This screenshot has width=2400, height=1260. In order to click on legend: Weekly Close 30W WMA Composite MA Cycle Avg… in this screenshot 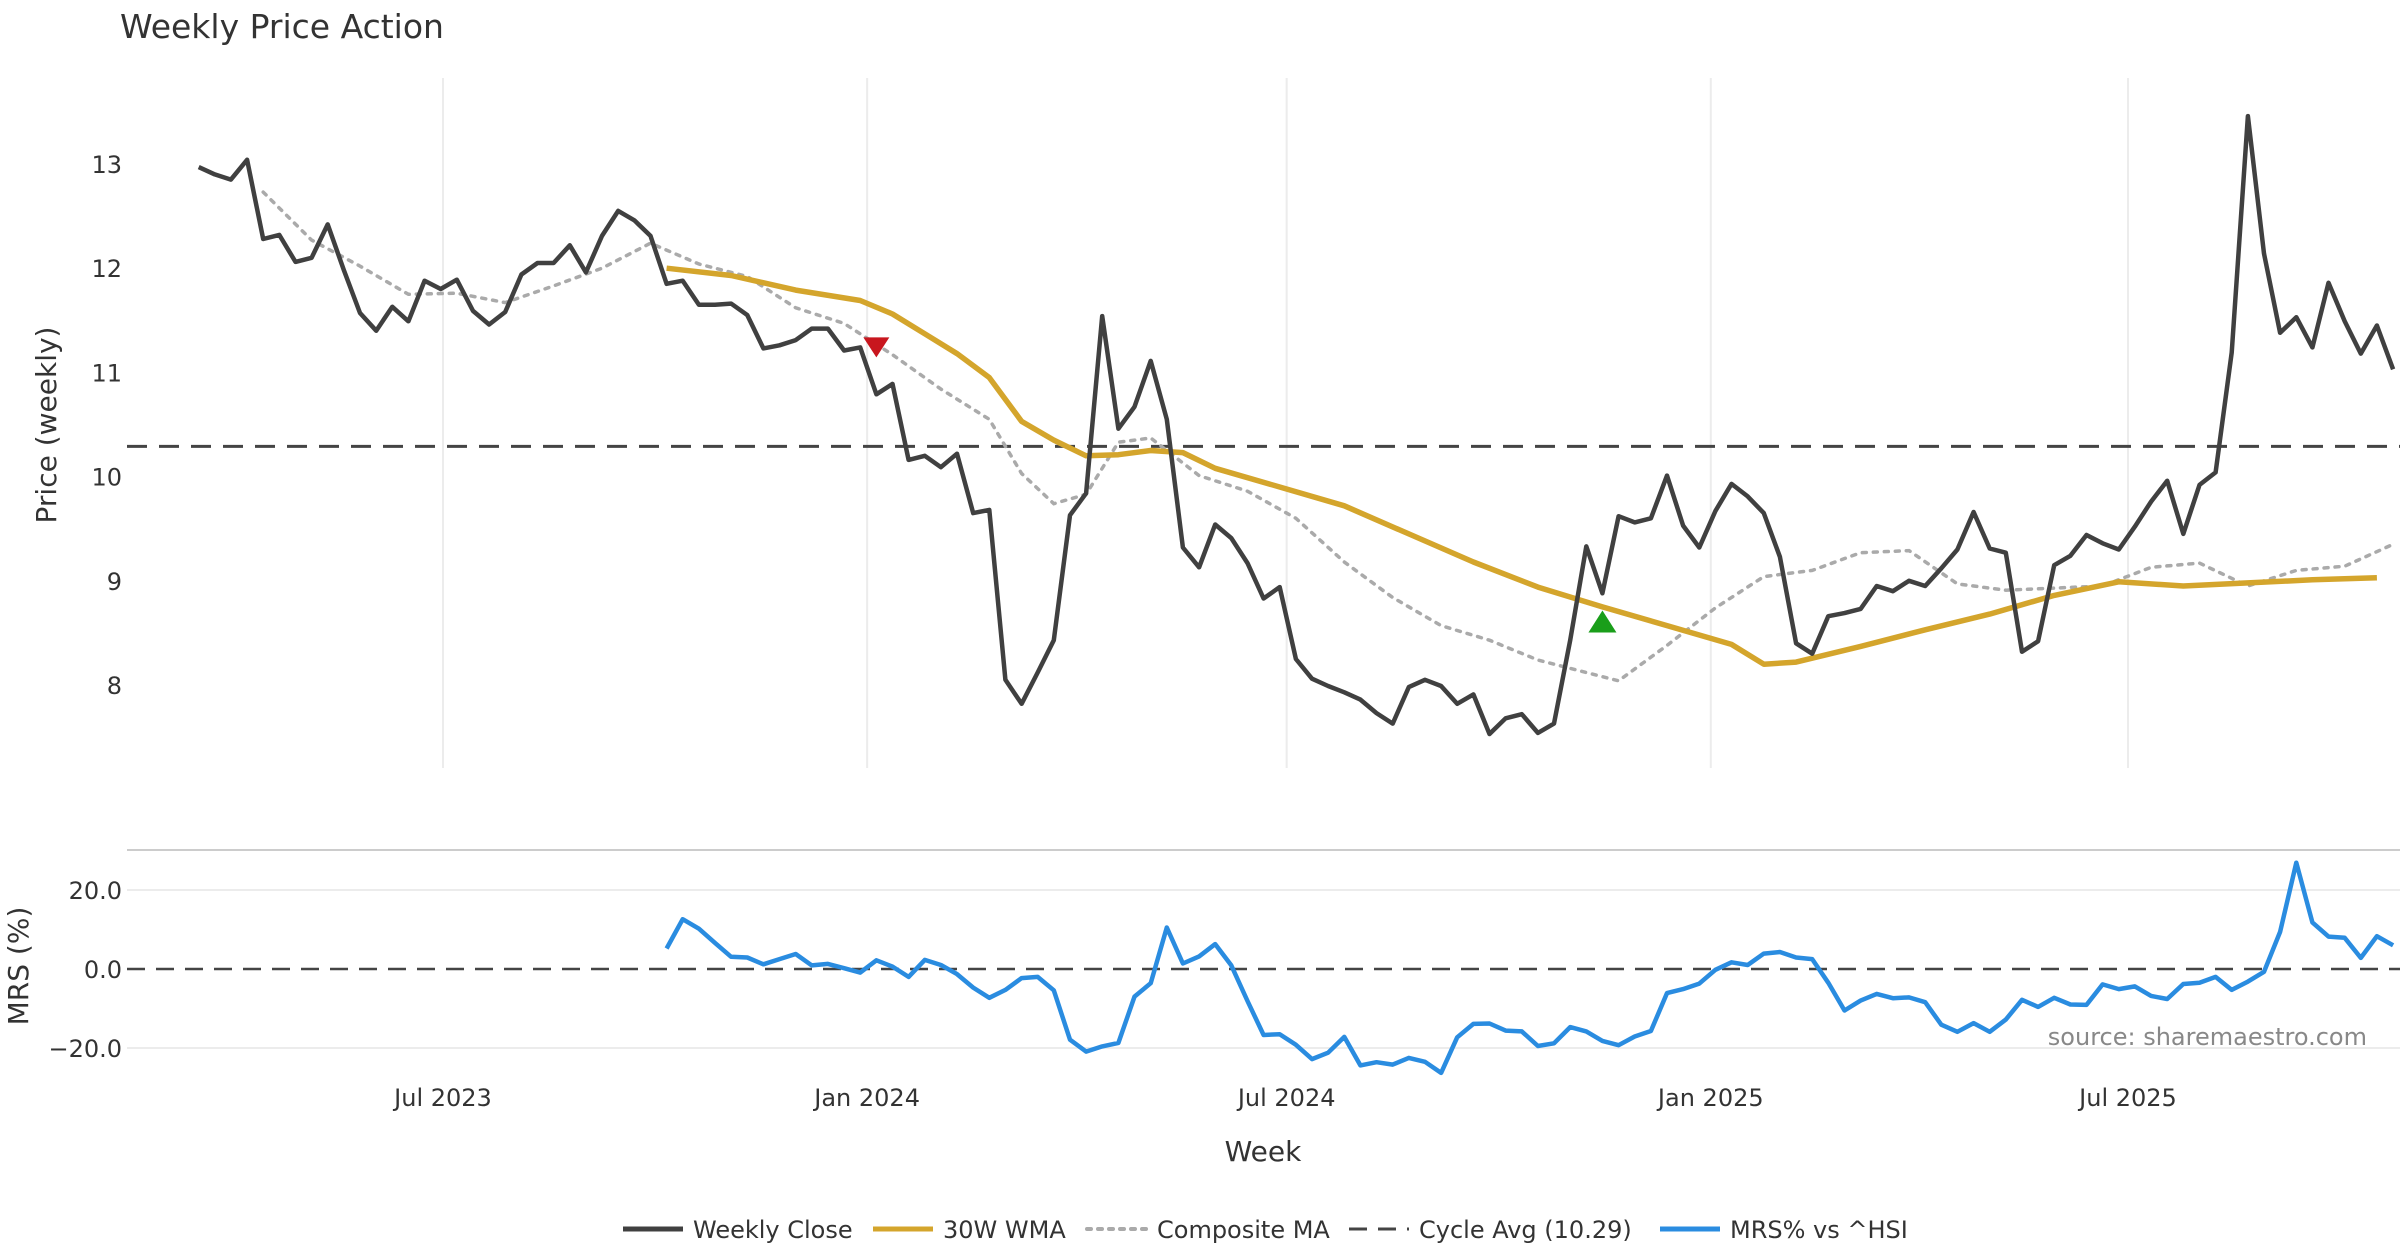, I will do `click(1265, 1230)`.